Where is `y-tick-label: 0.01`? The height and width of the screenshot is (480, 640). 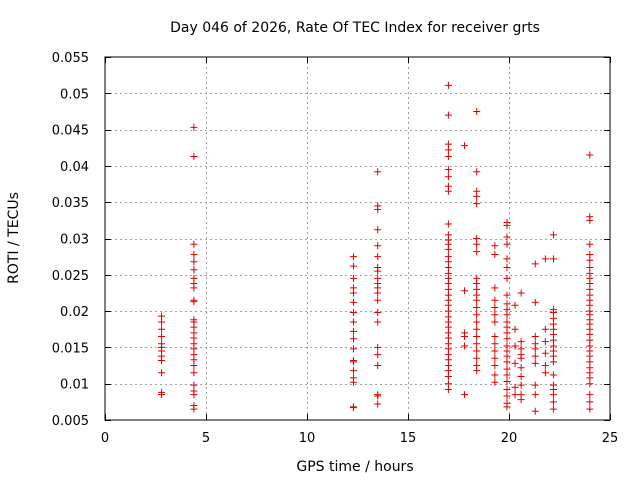
y-tick-label: 0.01 is located at coordinates (74, 385).